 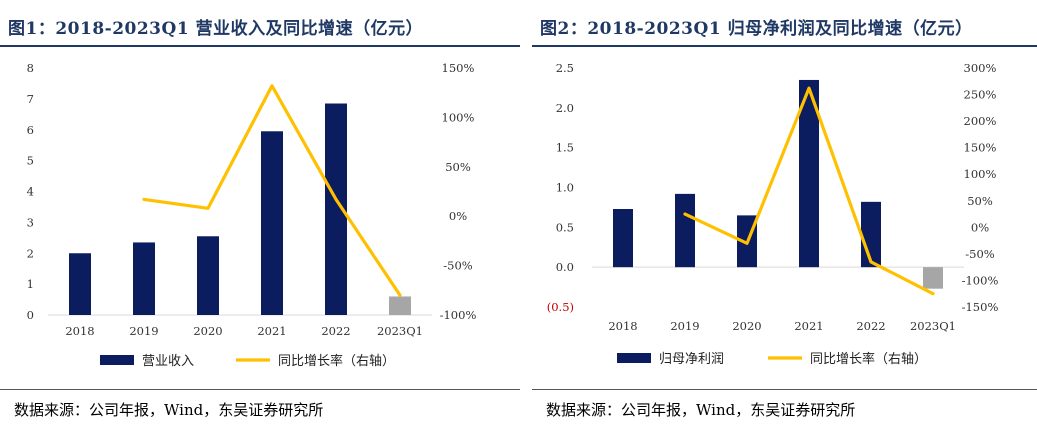 What do you see at coordinates (260, 46) in the screenshot?
I see `figure-1-top-rule` at bounding box center [260, 46].